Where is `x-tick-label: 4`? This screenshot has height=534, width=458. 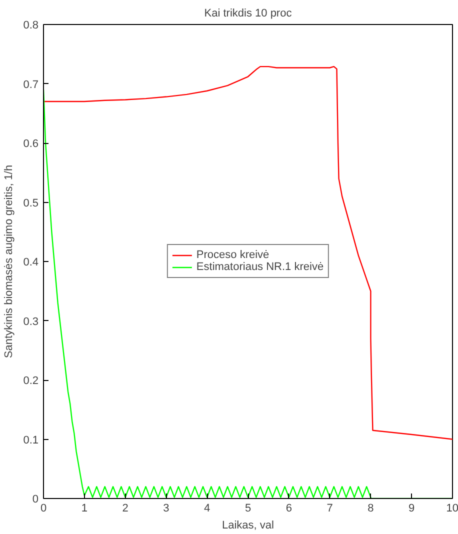 x-tick-label: 4 is located at coordinates (207, 508).